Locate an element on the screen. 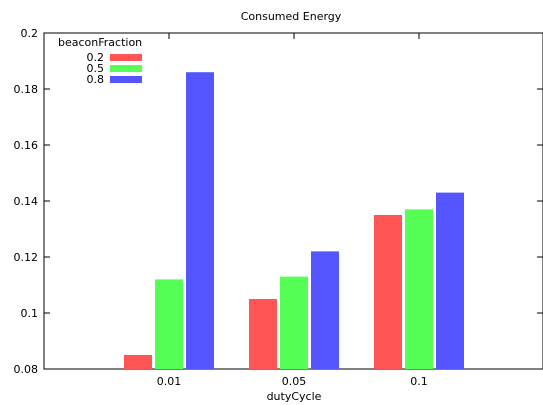 This screenshot has width=543, height=405. bar-0.8-0.05 is located at coordinates (325, 310).